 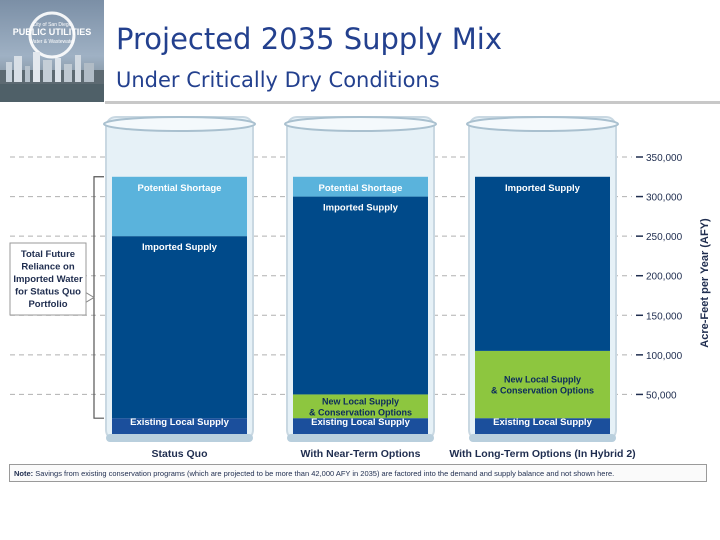 I want to click on callout-line: Reliance on, so click(x=48, y=267).